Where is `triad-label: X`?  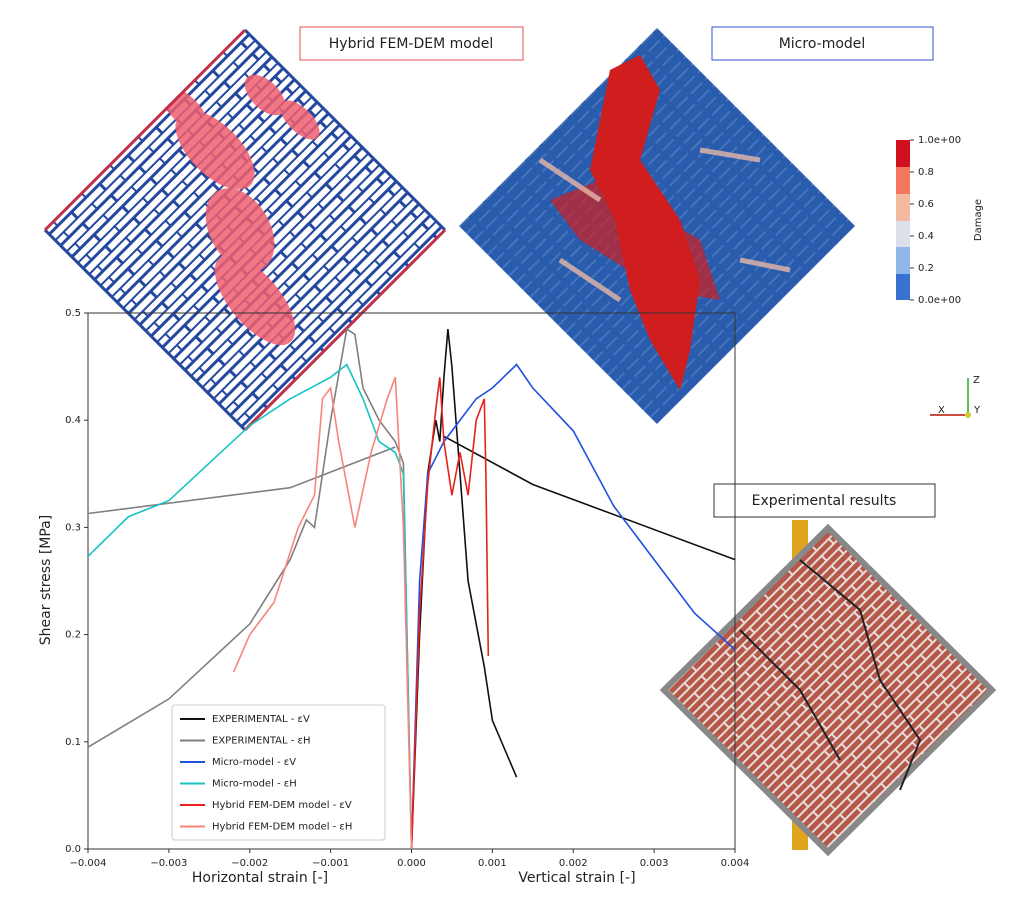
triad-label: X is located at coordinates (941, 410).